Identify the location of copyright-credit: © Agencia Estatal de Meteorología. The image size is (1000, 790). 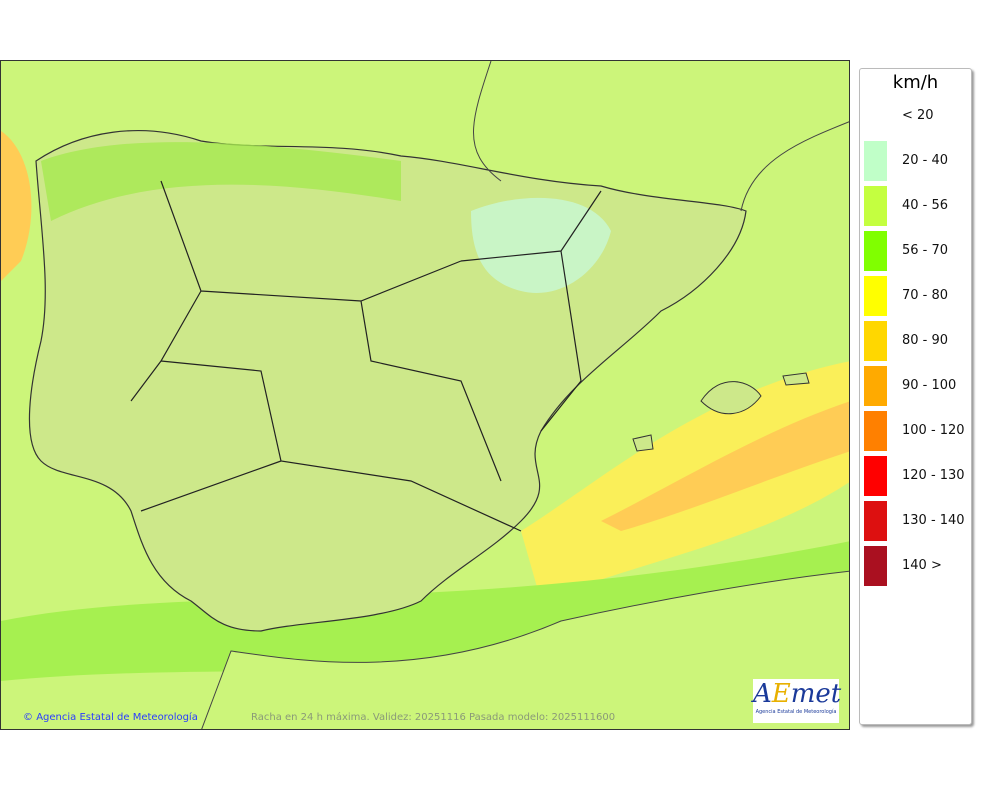
(110, 717).